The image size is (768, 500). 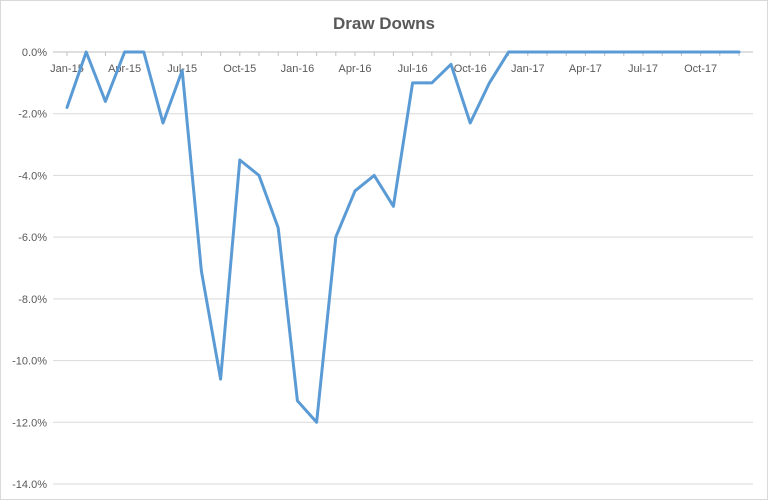 I want to click on y-tick-label: -8.0%, so click(x=32, y=300).